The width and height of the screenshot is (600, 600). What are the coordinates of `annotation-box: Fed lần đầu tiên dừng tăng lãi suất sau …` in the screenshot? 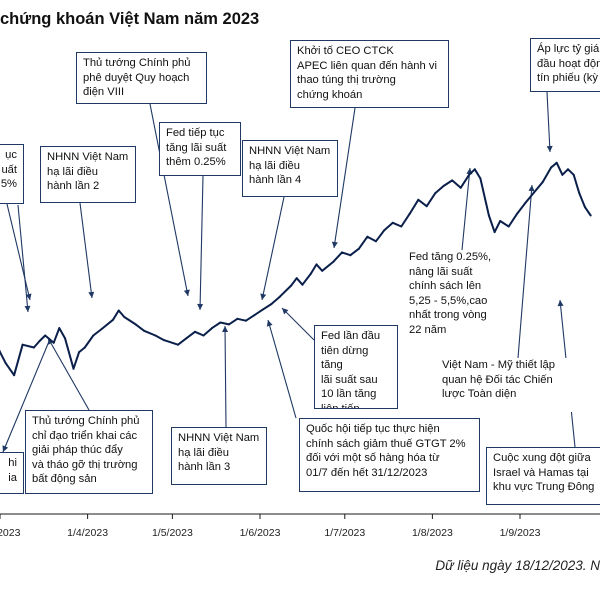 It's located at (356, 367).